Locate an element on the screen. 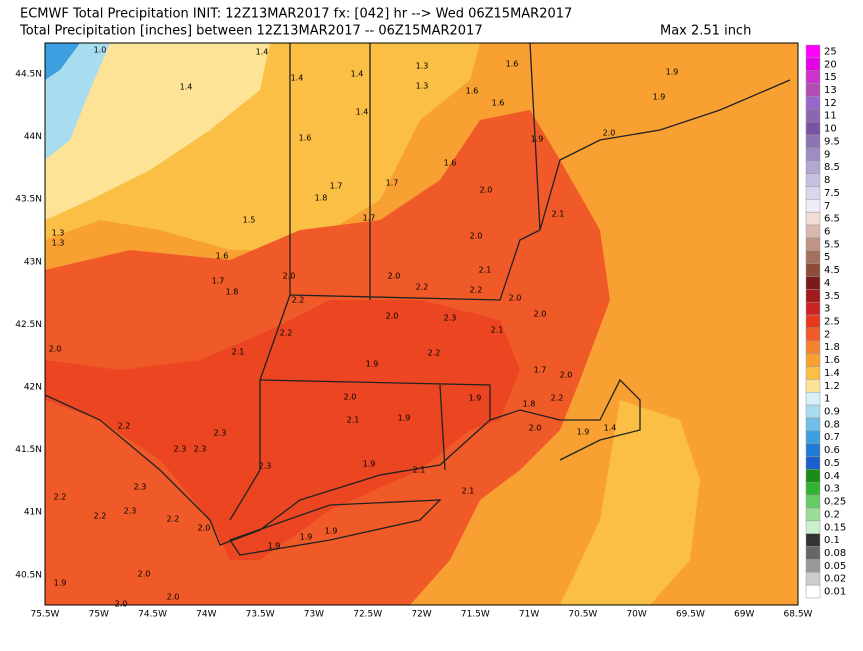  colorbar-label: 5 is located at coordinates (827, 257).